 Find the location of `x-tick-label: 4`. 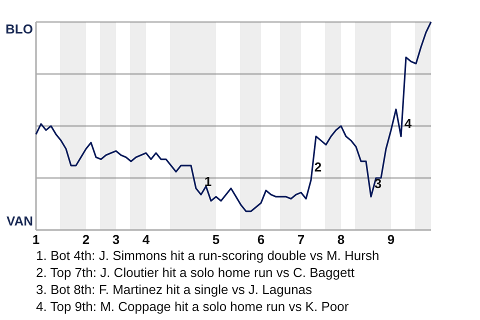

x-tick-label: 4 is located at coordinates (146, 239).